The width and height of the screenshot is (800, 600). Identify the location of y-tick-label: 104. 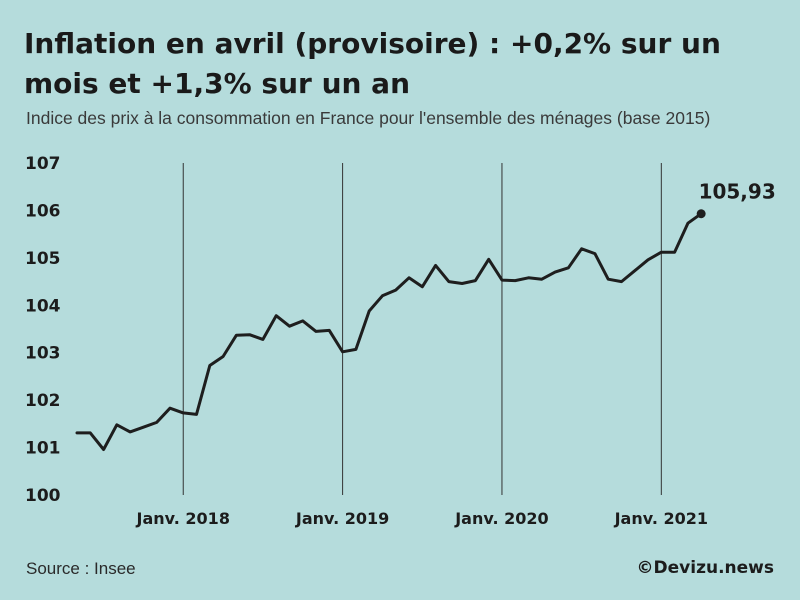
(43, 306).